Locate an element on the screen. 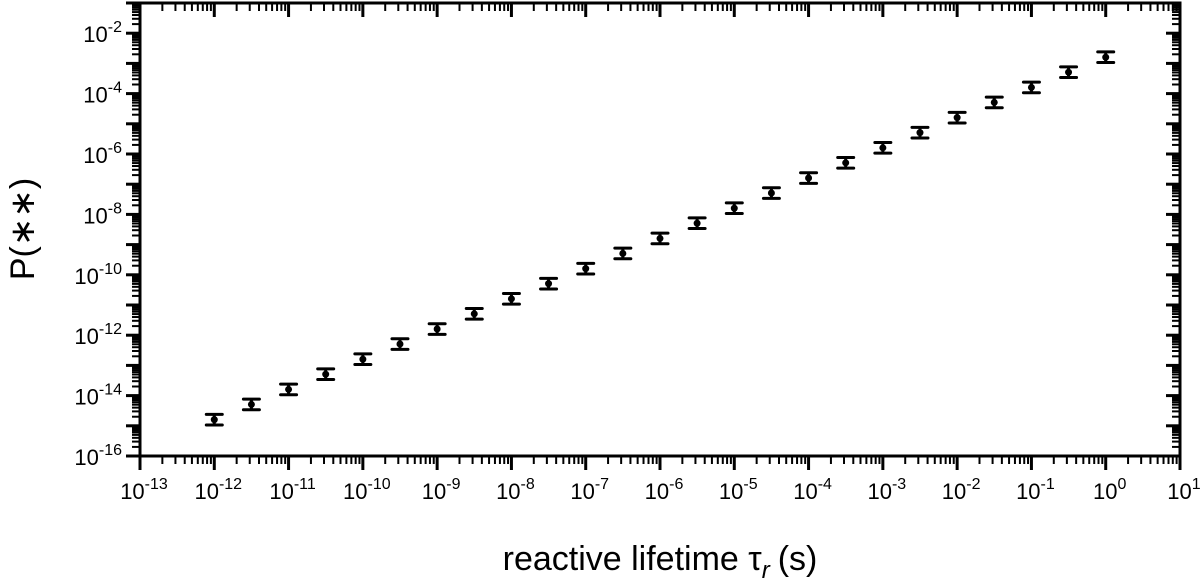 This screenshot has height=586, width=1200. x-tick-label: 10⁻¹² is located at coordinates (218, 490).